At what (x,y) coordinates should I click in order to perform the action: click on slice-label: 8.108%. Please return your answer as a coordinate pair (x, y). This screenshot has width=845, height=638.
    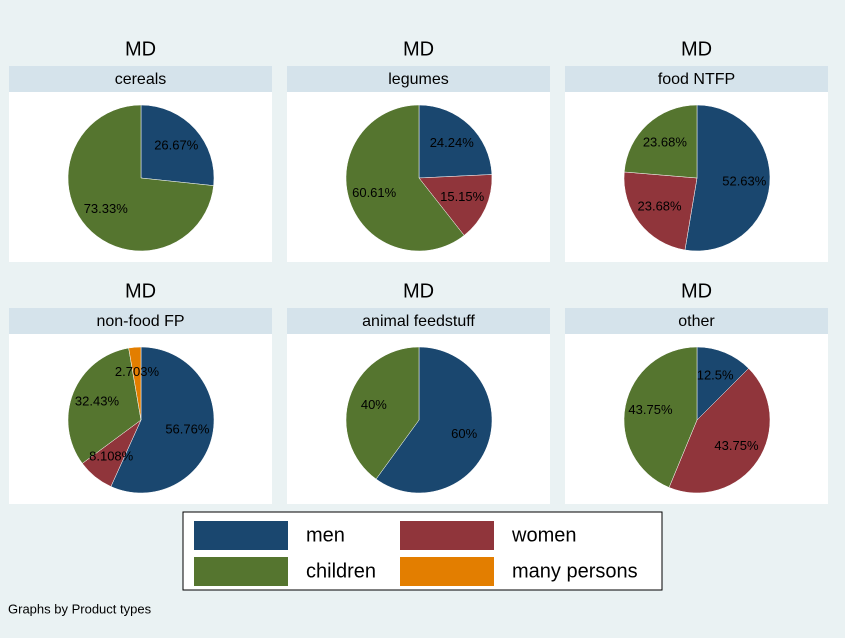
    Looking at the image, I should click on (111, 455).